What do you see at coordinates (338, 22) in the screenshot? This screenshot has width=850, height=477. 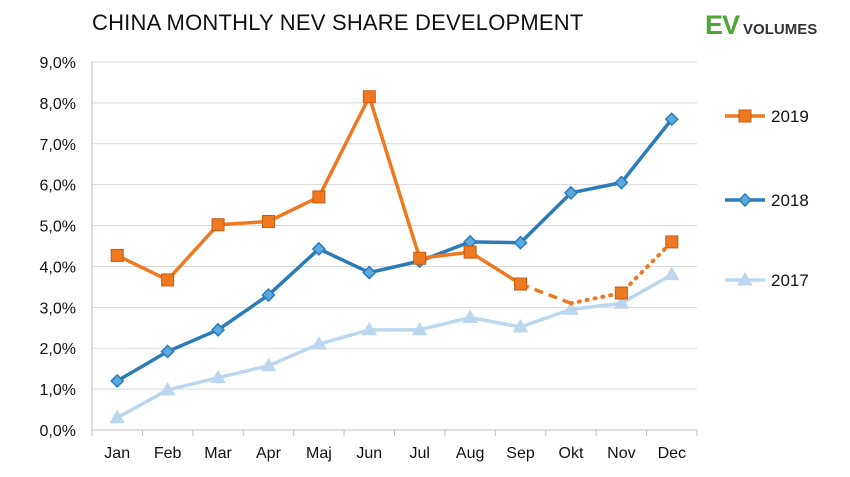 I see `chart-title: CHINA MONTHLY NEV SHARE DEVELOPMENT` at bounding box center [338, 22].